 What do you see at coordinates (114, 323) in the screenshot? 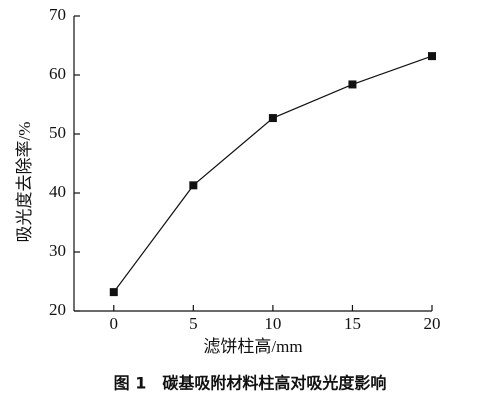
I see `x-tick-label: 0` at bounding box center [114, 323].